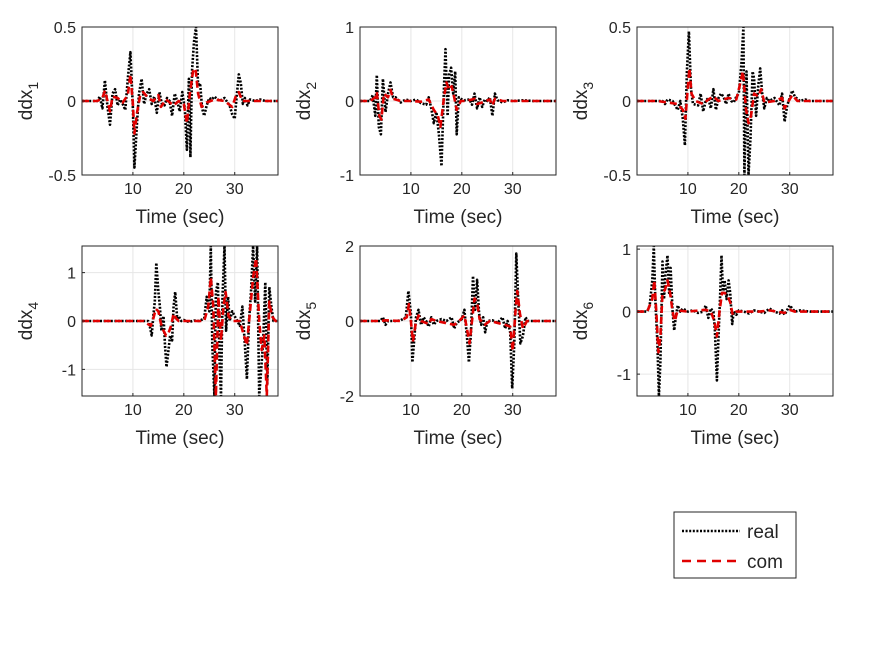 The width and height of the screenshot is (875, 656). I want to click on subplot-1-xlabel: Time (sec), so click(179, 217).